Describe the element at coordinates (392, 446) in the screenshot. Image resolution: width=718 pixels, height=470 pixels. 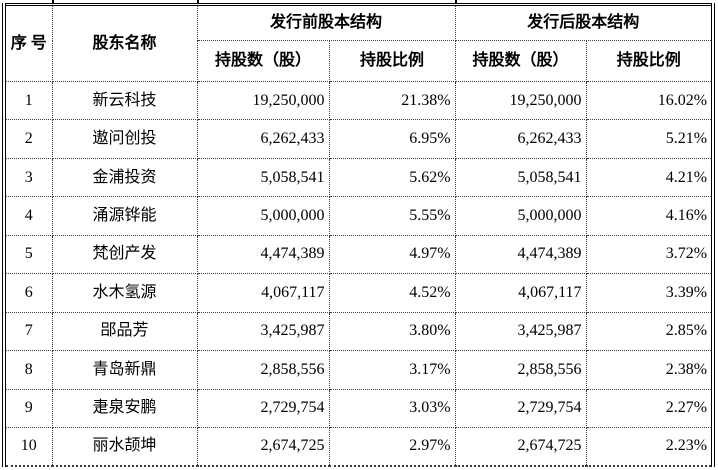
I see `cell-pre-ratio: 2.97%` at that location.